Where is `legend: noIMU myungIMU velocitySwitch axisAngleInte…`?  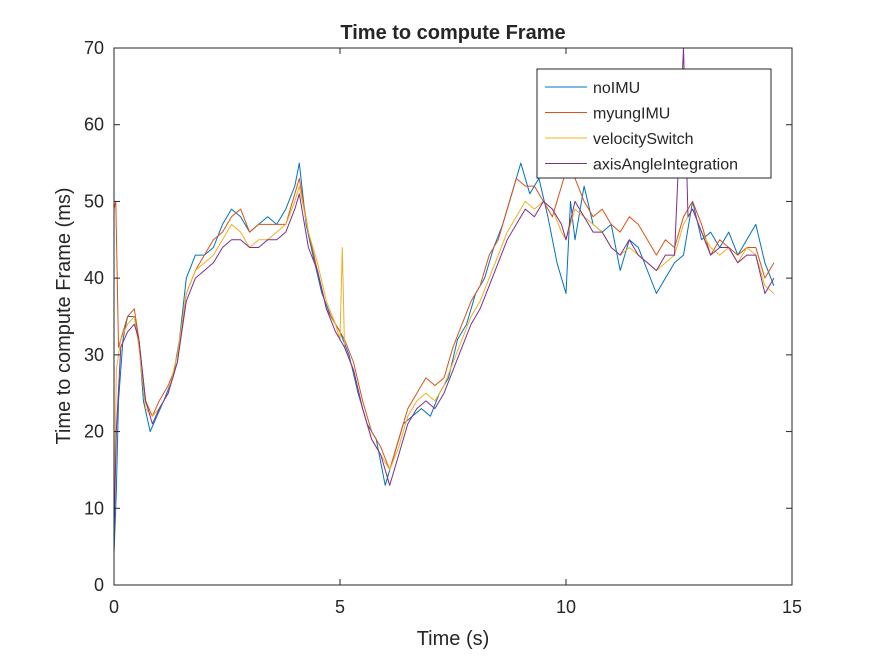
legend: noIMU myungIMU velocitySwitch axisAngleInte… is located at coordinates (654, 123).